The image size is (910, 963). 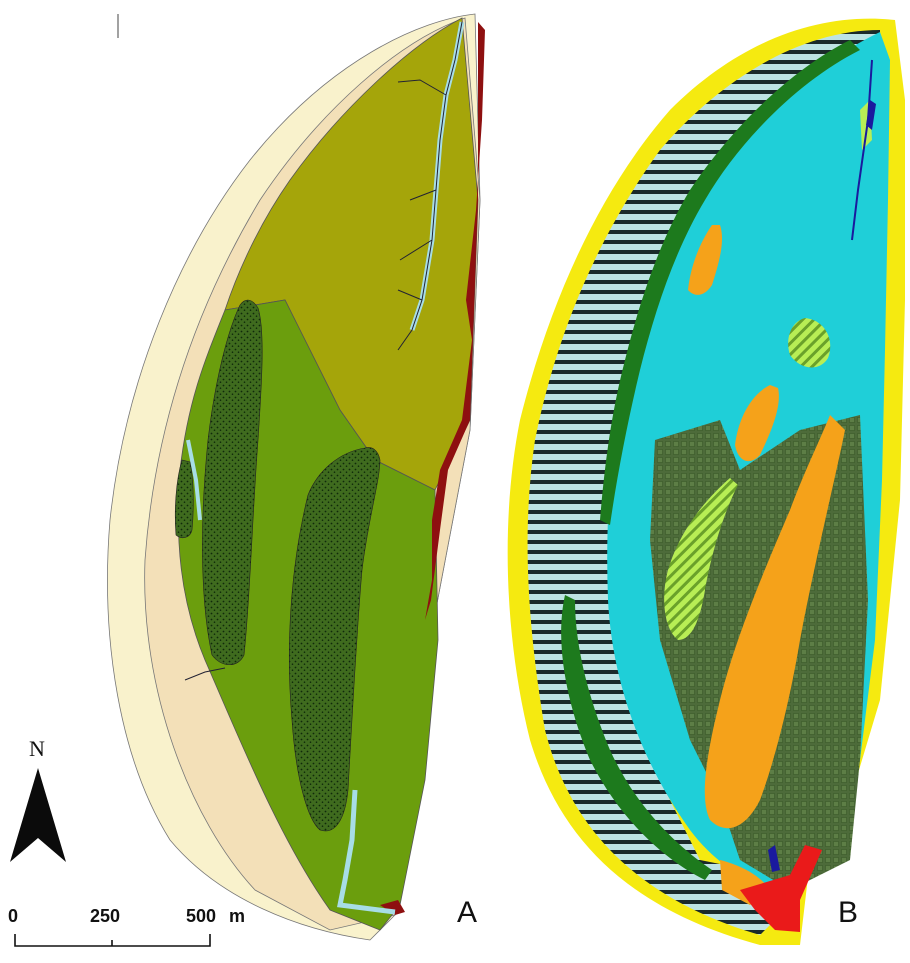 What do you see at coordinates (774, 622) in the screenshot?
I see `orange-strip-main` at bounding box center [774, 622].